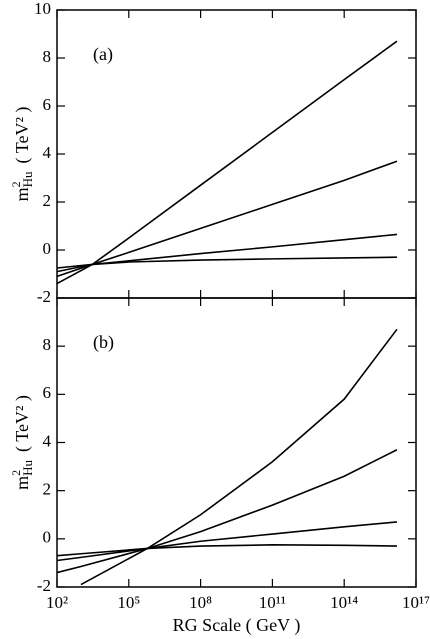 Image resolution: width=430 pixels, height=639 pixels. I want to click on x-tick-label: 10², so click(57, 602).